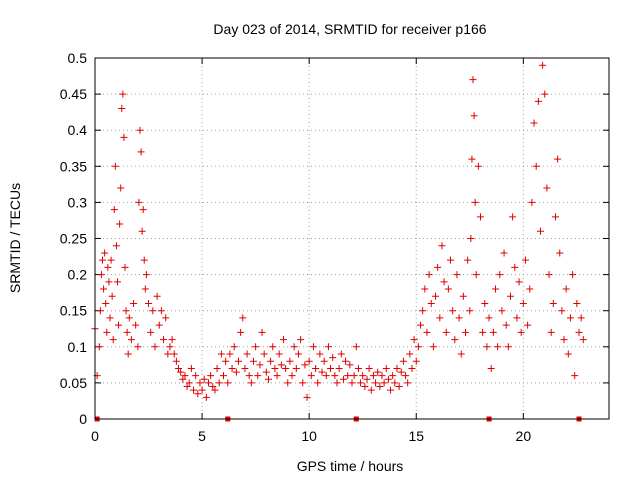 Image resolution: width=640 pixels, height=480 pixels. I want to click on y-tick-label: 0.1, so click(78, 347).